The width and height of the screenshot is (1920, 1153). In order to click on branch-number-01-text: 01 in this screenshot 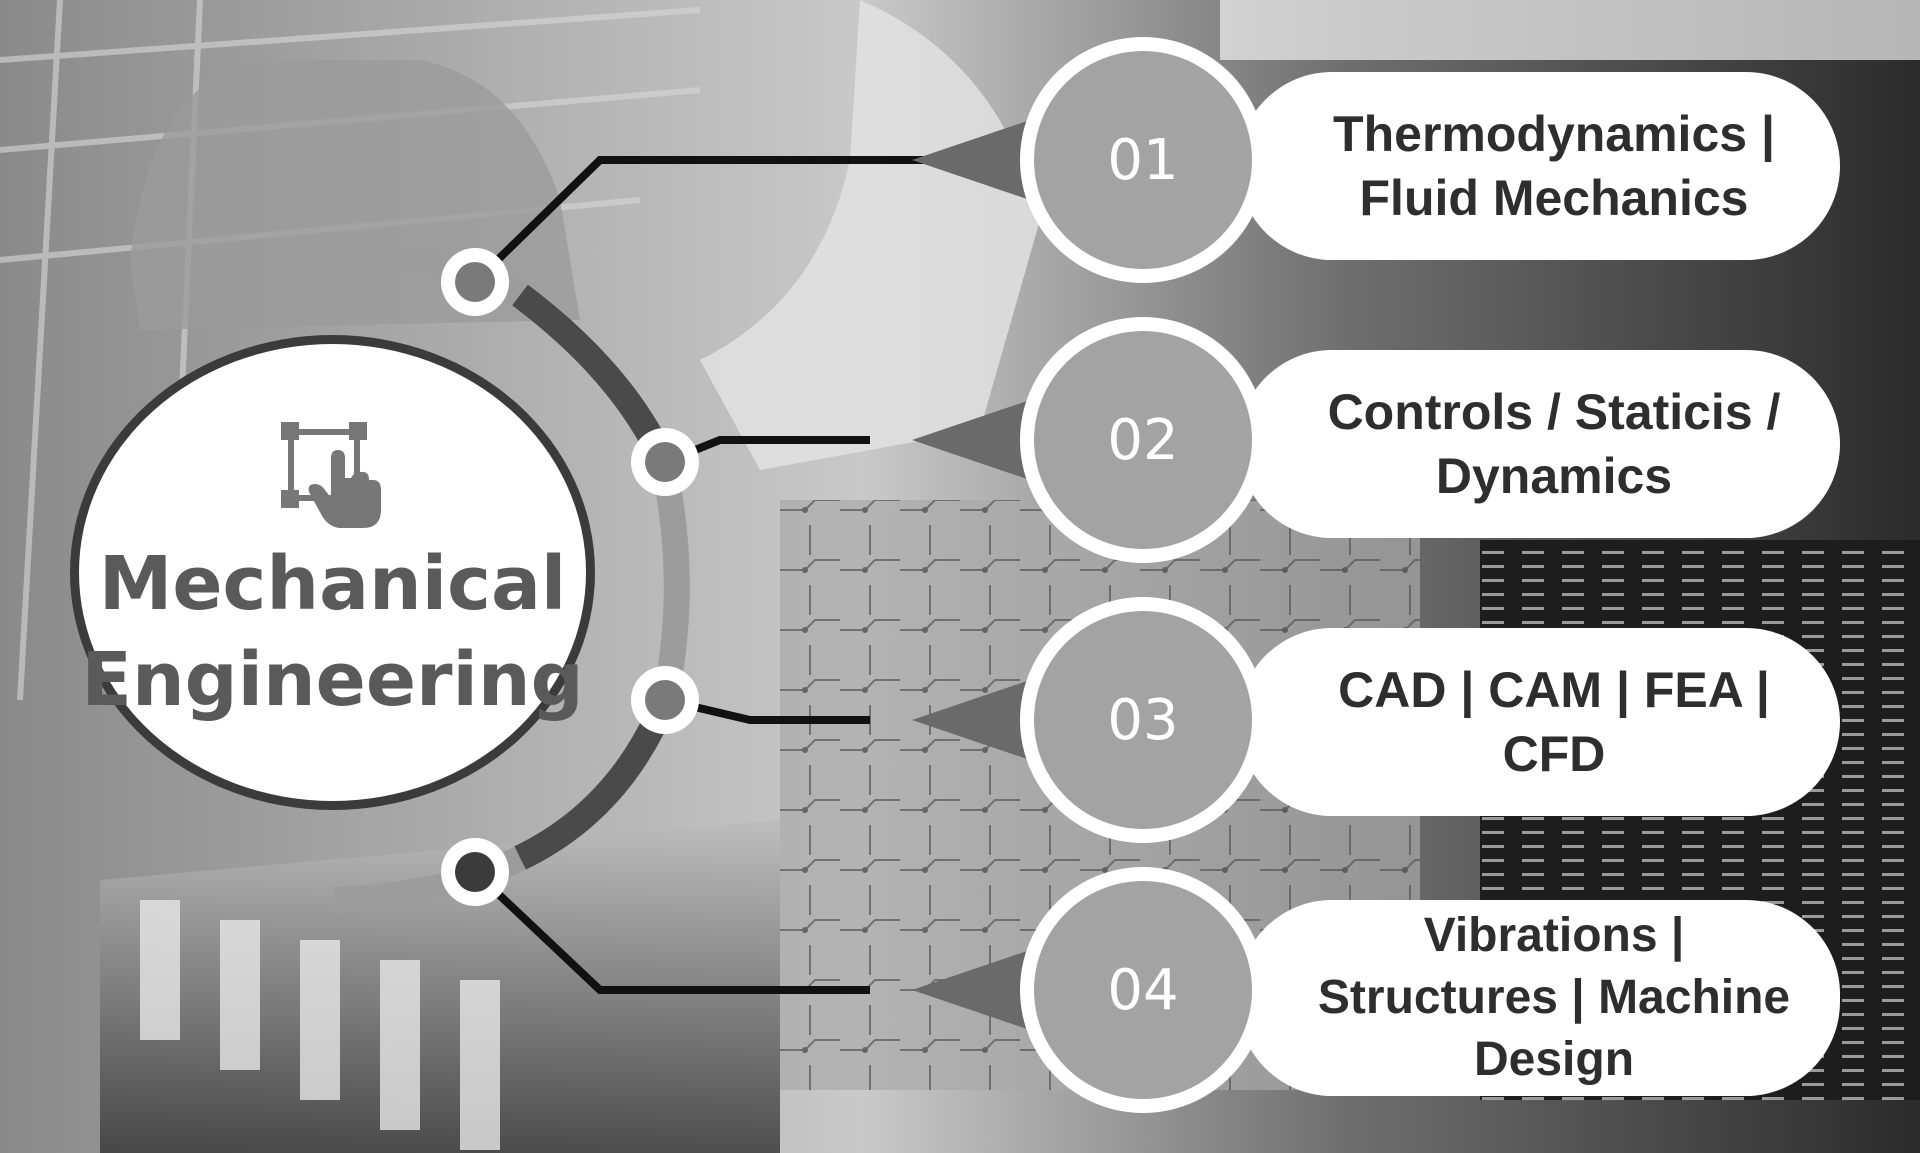, I will do `click(1143, 160)`.